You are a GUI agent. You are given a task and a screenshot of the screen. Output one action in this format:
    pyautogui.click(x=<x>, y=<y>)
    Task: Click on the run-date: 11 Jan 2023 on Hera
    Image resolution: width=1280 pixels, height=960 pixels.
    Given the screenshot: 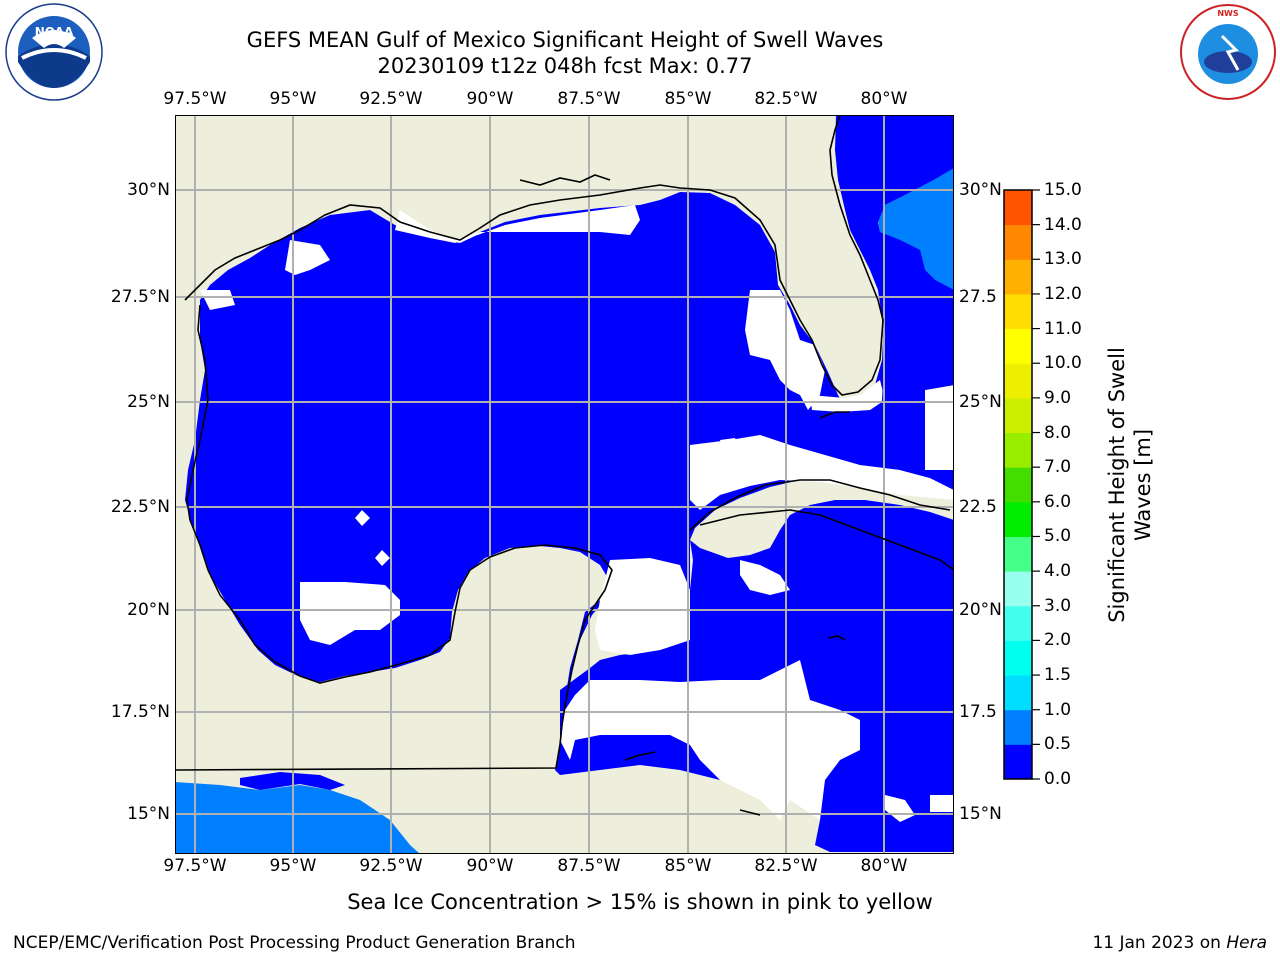 What is the action you would take?
    pyautogui.click(x=1179, y=943)
    